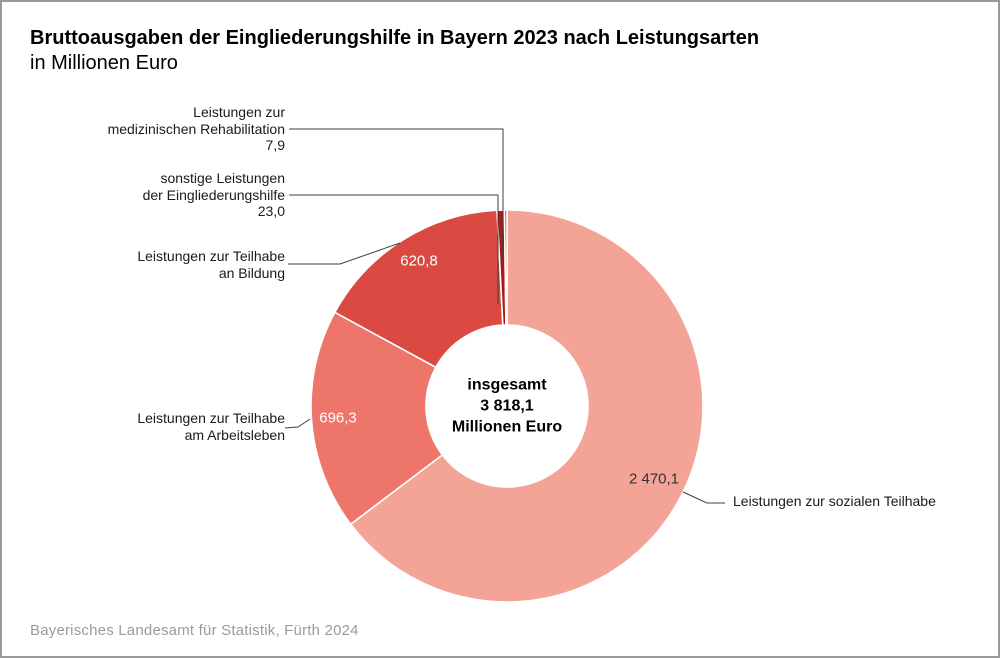 This screenshot has width=1000, height=658. I want to click on slice-teilhabe-bildung, so click(418, 289).